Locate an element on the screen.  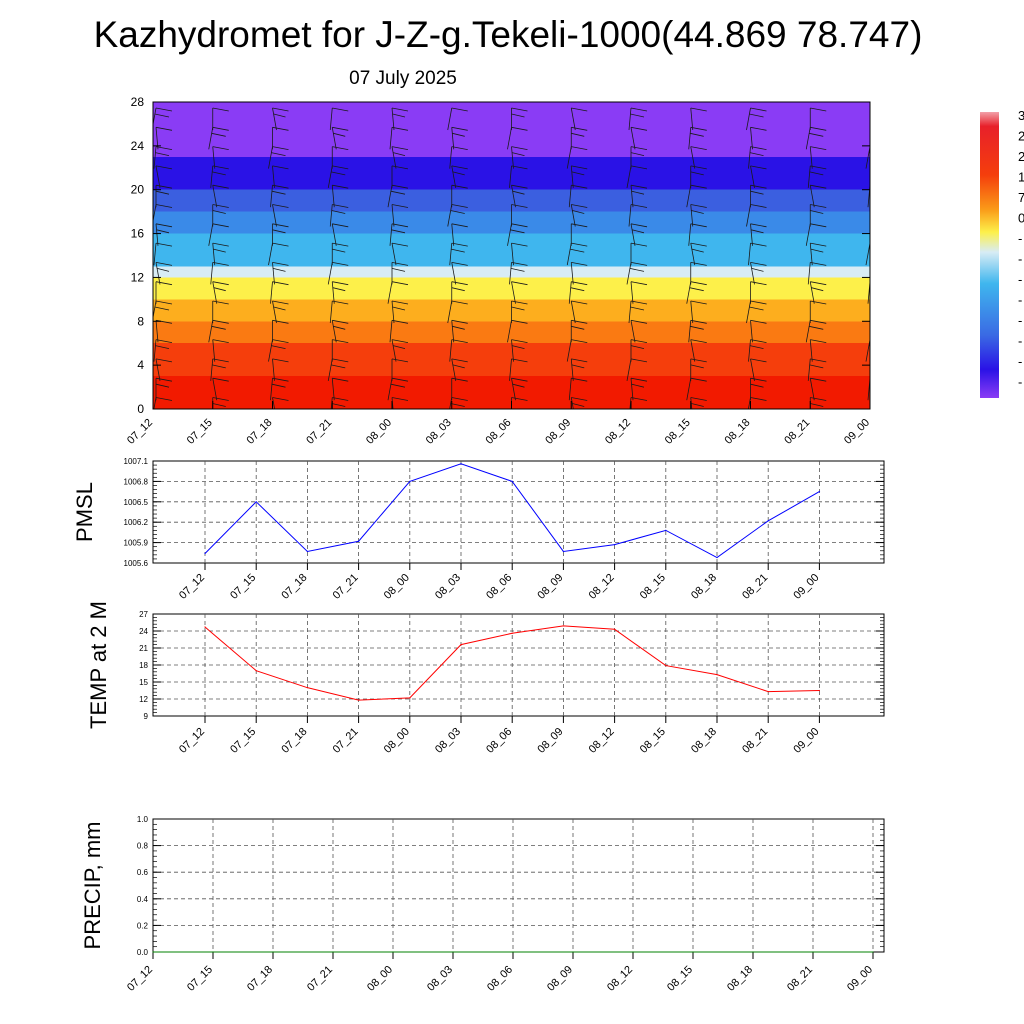
colorbar-label: - is located at coordinates (1020, 259).